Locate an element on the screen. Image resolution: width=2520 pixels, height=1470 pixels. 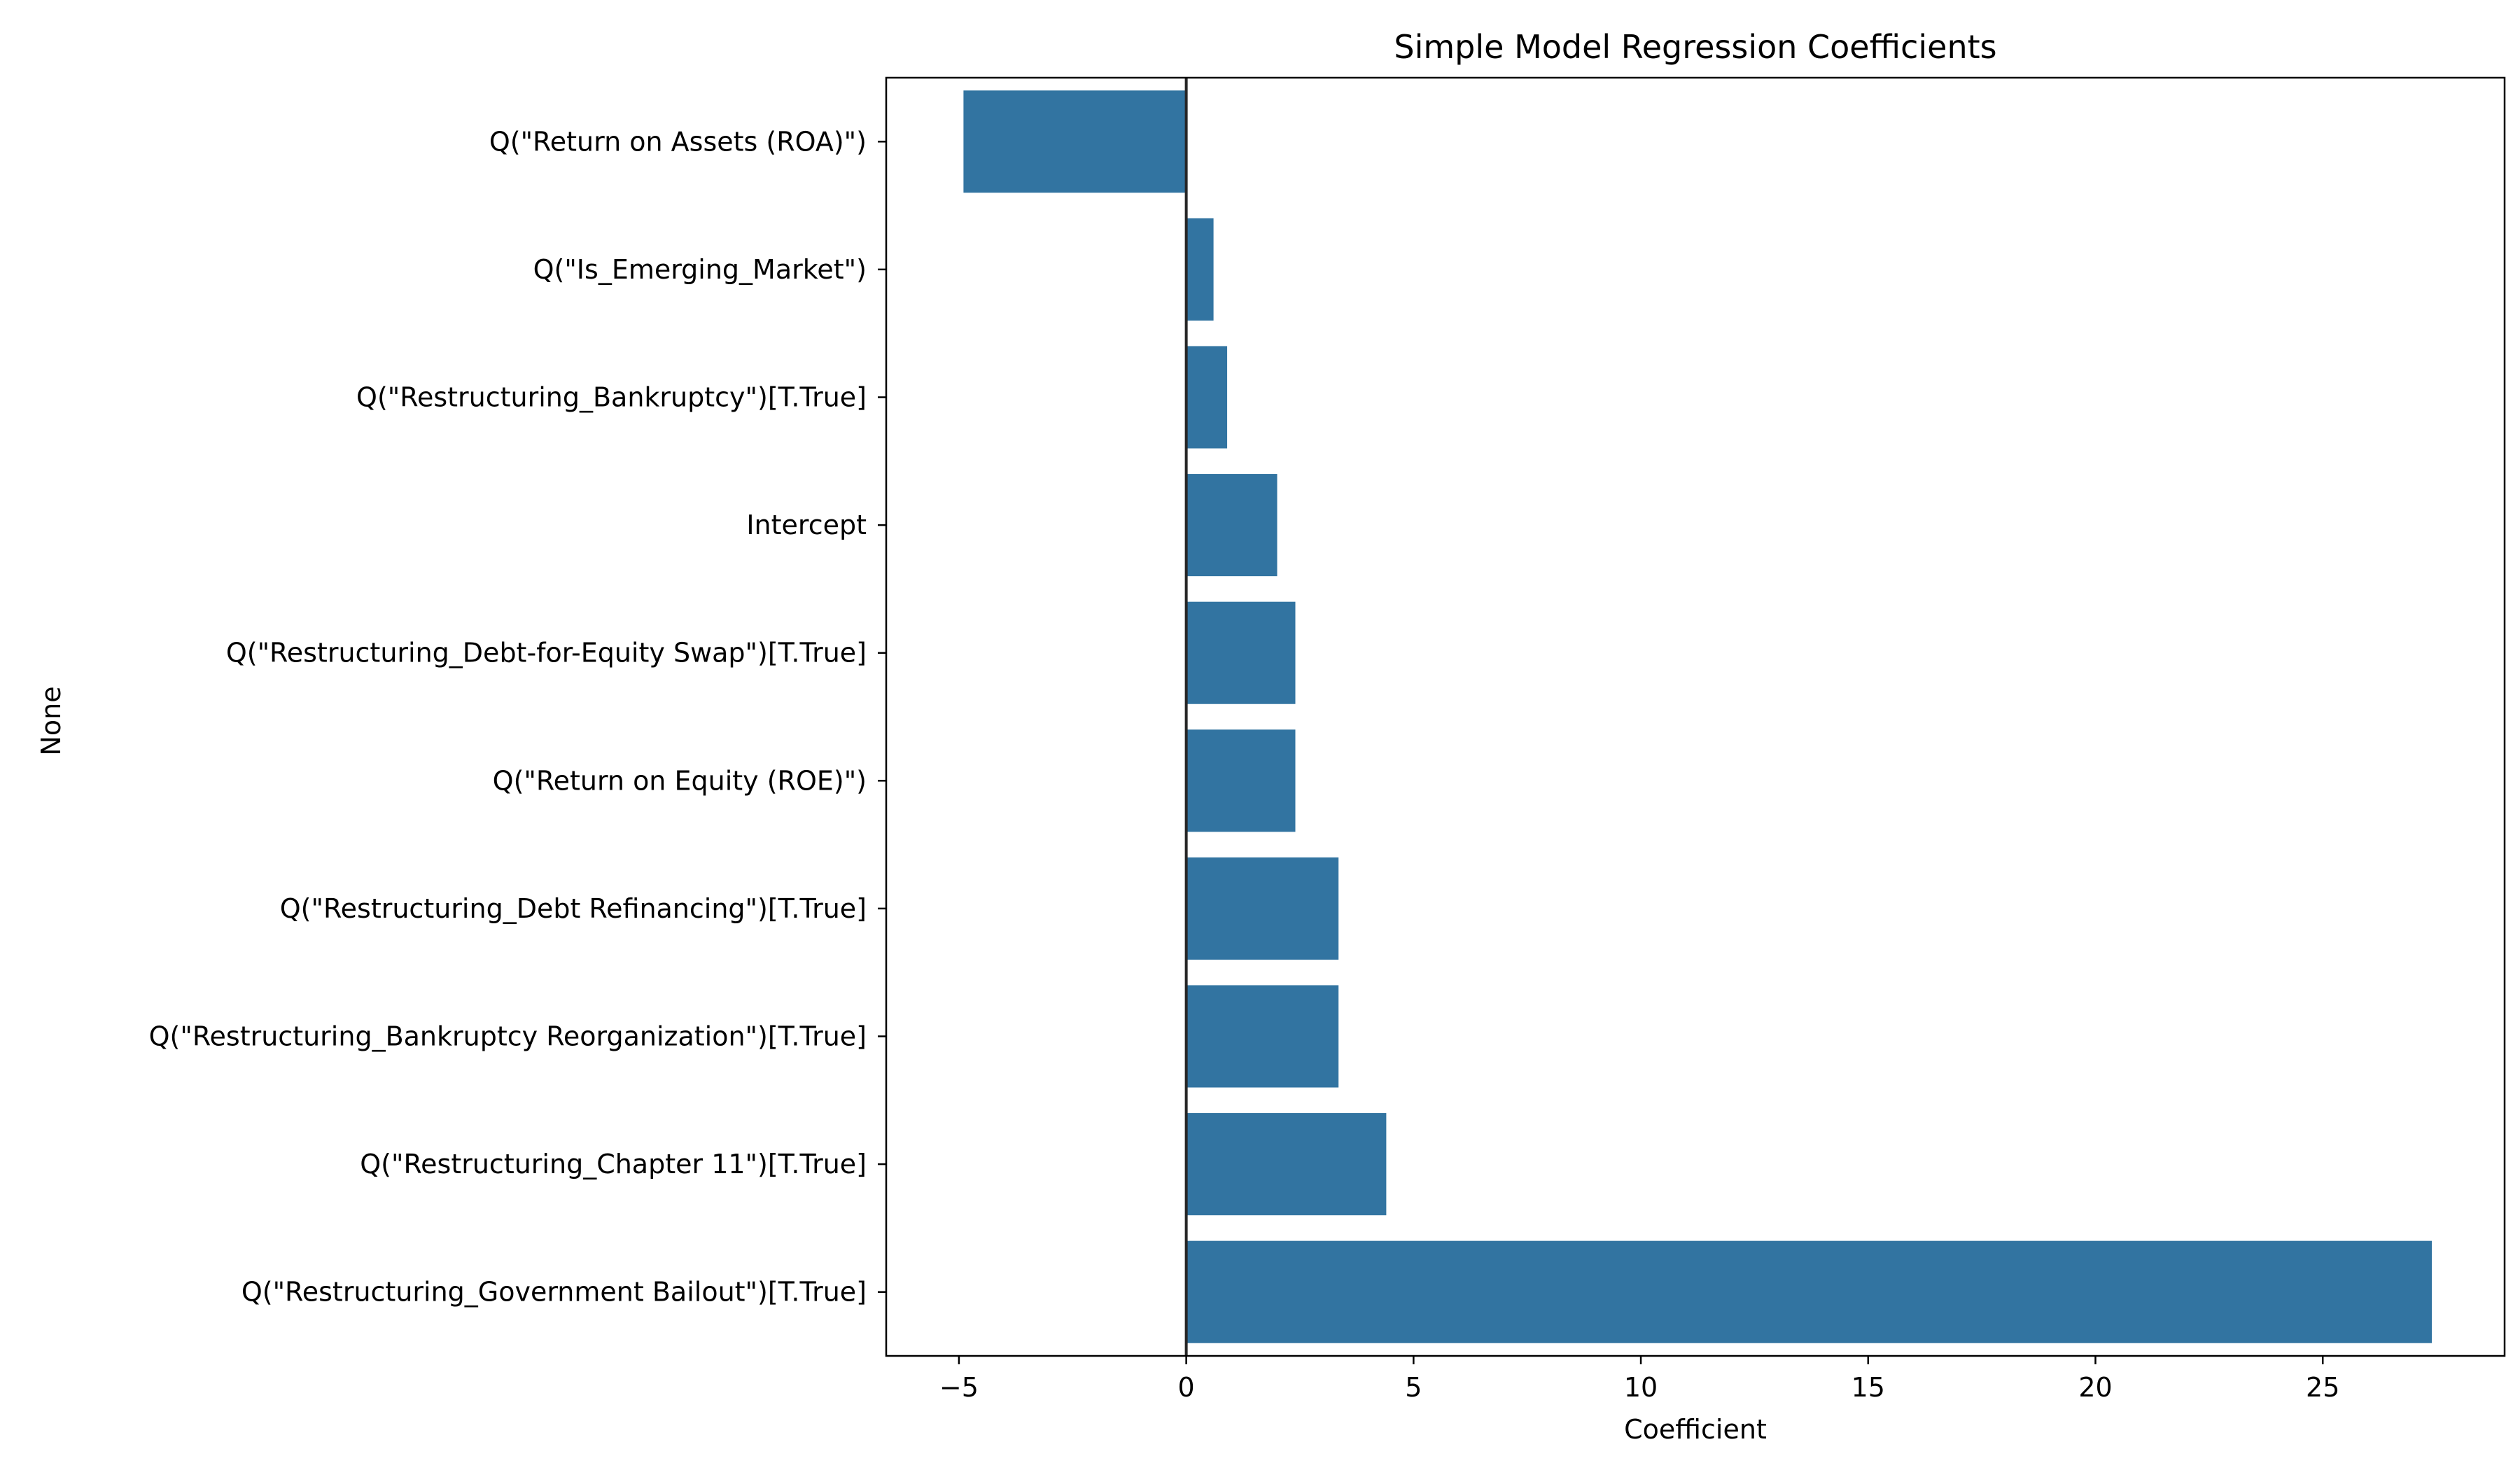
x-tick-label: 20 is located at coordinates (2095, 1387).